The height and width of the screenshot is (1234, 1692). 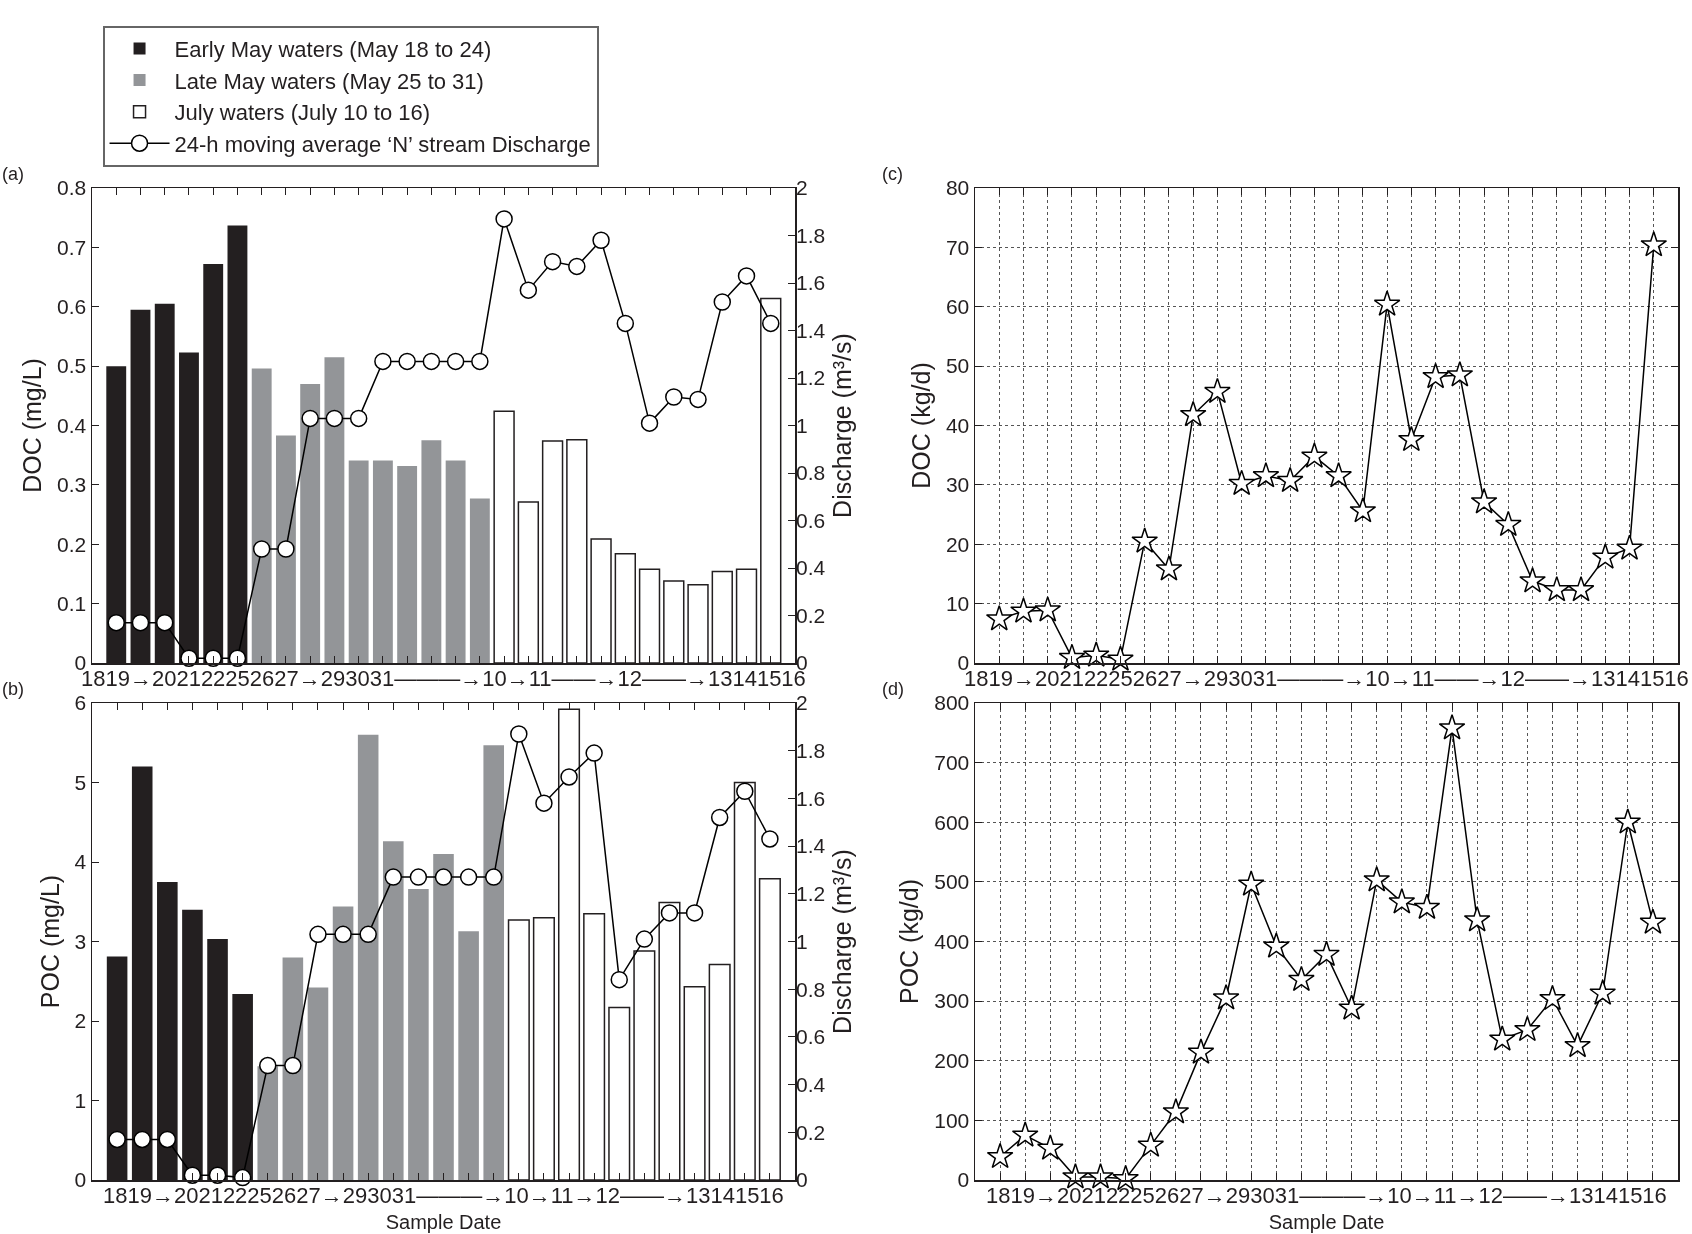 What do you see at coordinates (952, 762) in the screenshot?
I see `y-tick-label: 700` at bounding box center [952, 762].